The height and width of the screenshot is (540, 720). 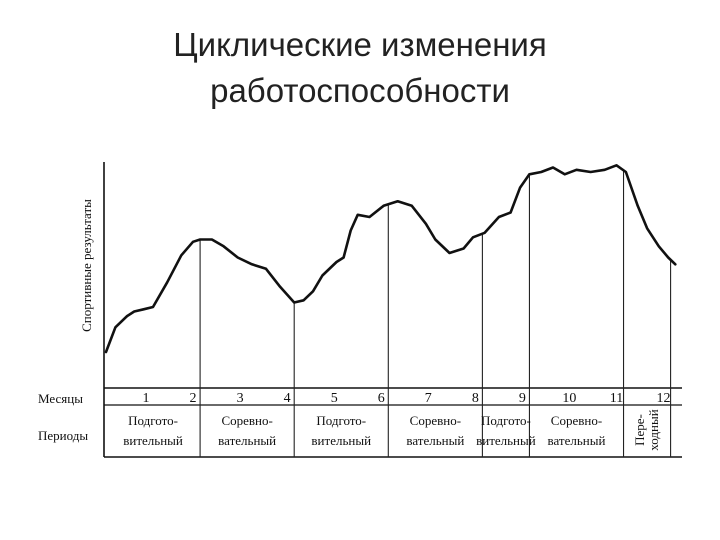 What do you see at coordinates (569, 398) in the screenshot?
I see `month-label-10: 10` at bounding box center [569, 398].